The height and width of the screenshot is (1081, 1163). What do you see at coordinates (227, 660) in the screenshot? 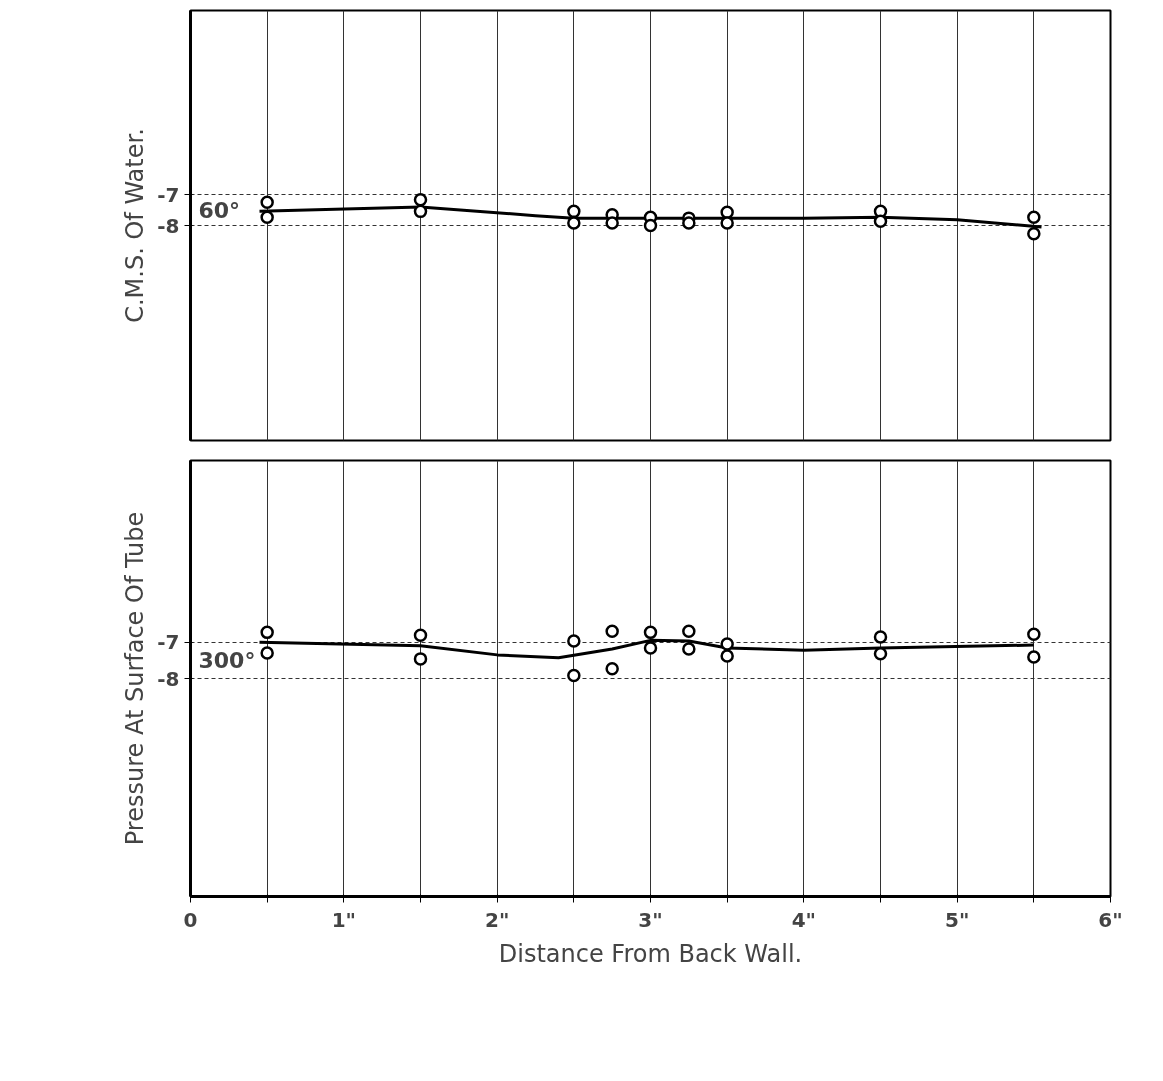
I see `annotation: 300°` at bounding box center [227, 660].